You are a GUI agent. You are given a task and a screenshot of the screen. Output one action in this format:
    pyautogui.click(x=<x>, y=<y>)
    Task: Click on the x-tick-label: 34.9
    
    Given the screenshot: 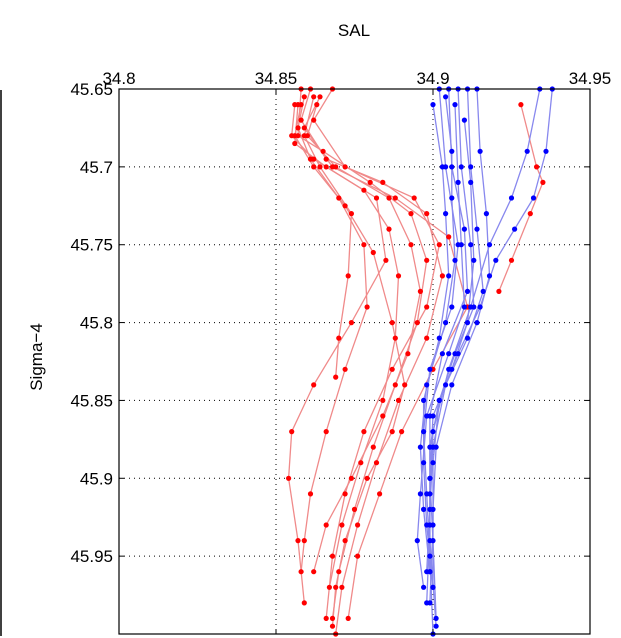 What is the action you would take?
    pyautogui.click(x=432, y=78)
    